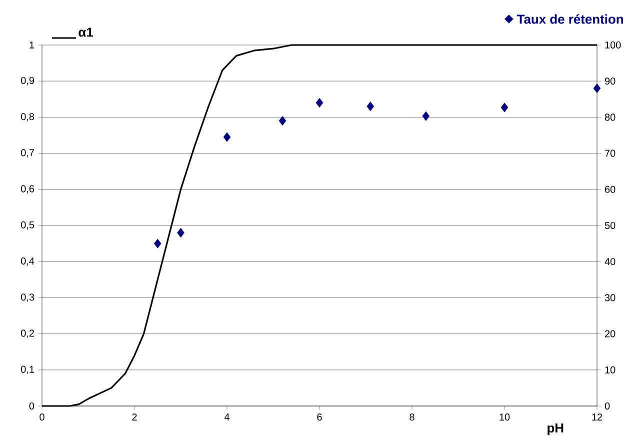 The image size is (628, 441). What do you see at coordinates (42, 417) in the screenshot?
I see `x-tick-label: 0` at bounding box center [42, 417].